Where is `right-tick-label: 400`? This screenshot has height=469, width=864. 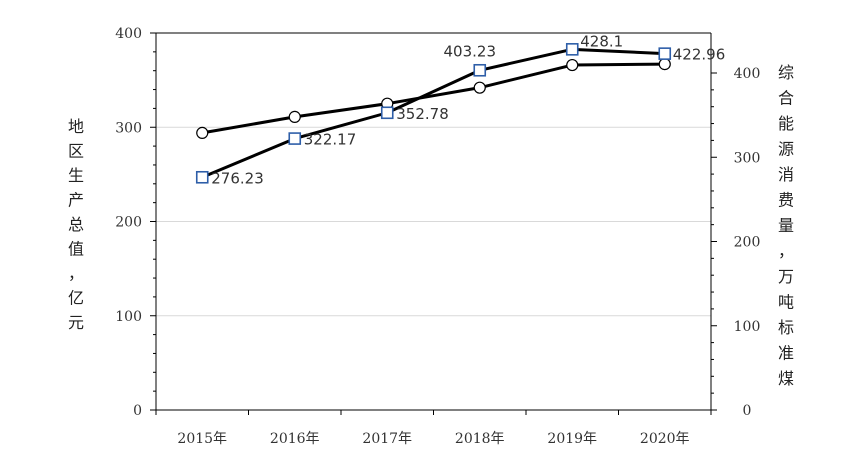 right-tick-label: 400 is located at coordinates (747, 74).